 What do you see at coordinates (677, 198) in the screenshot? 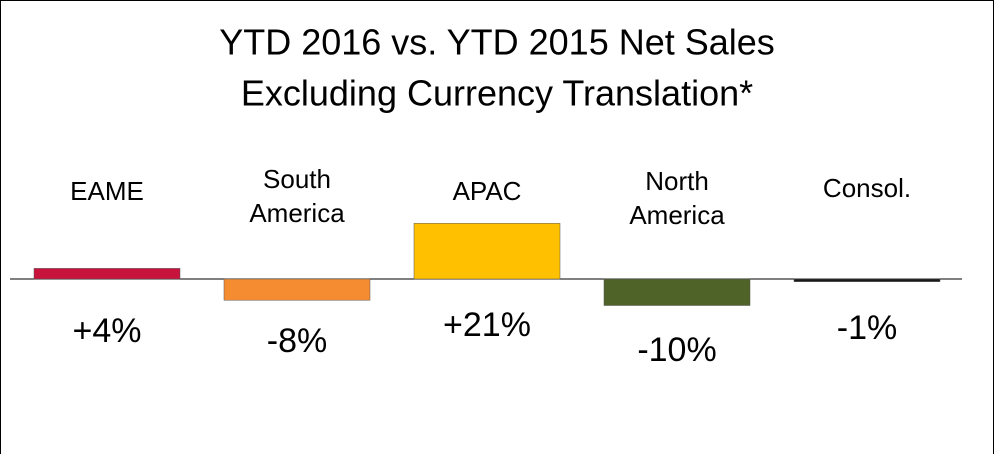
I see `category-label: North America` at bounding box center [677, 198].